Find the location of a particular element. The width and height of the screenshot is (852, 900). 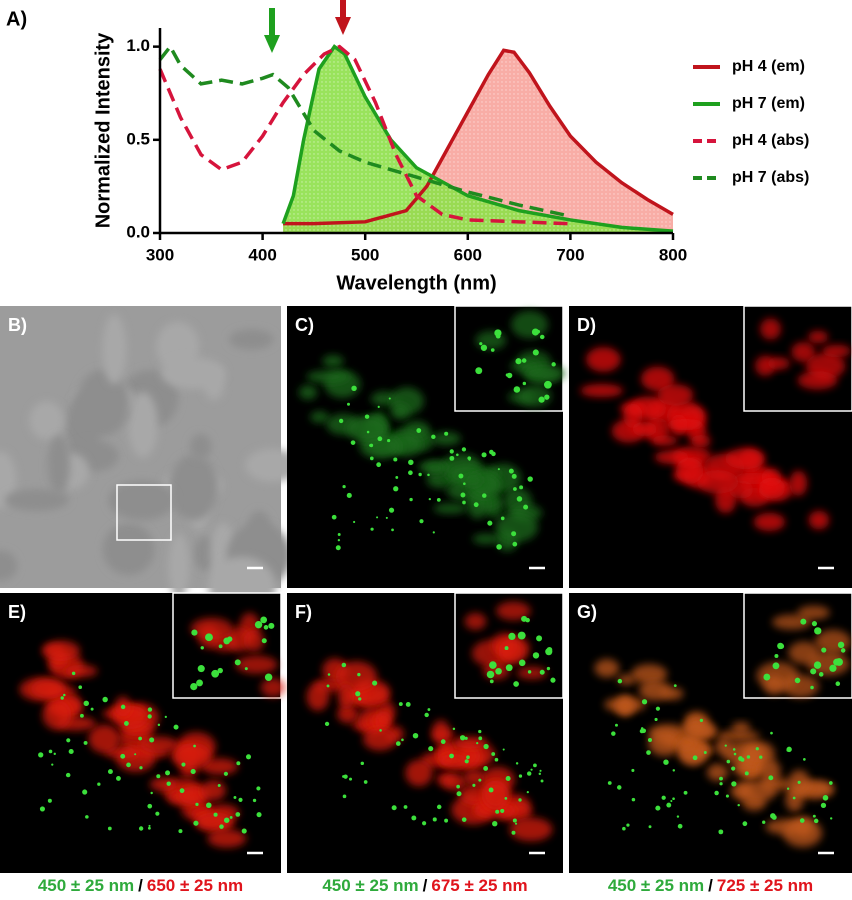

panel-label: B) is located at coordinates (17, 325).